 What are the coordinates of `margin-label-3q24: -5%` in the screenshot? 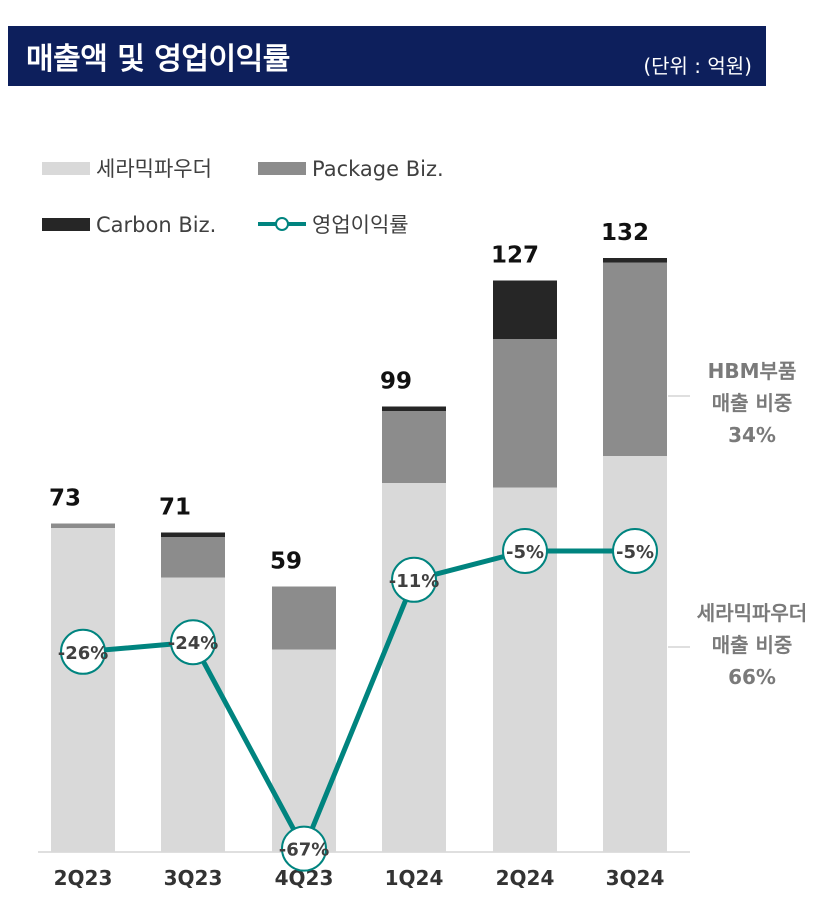 It's located at (635, 552).